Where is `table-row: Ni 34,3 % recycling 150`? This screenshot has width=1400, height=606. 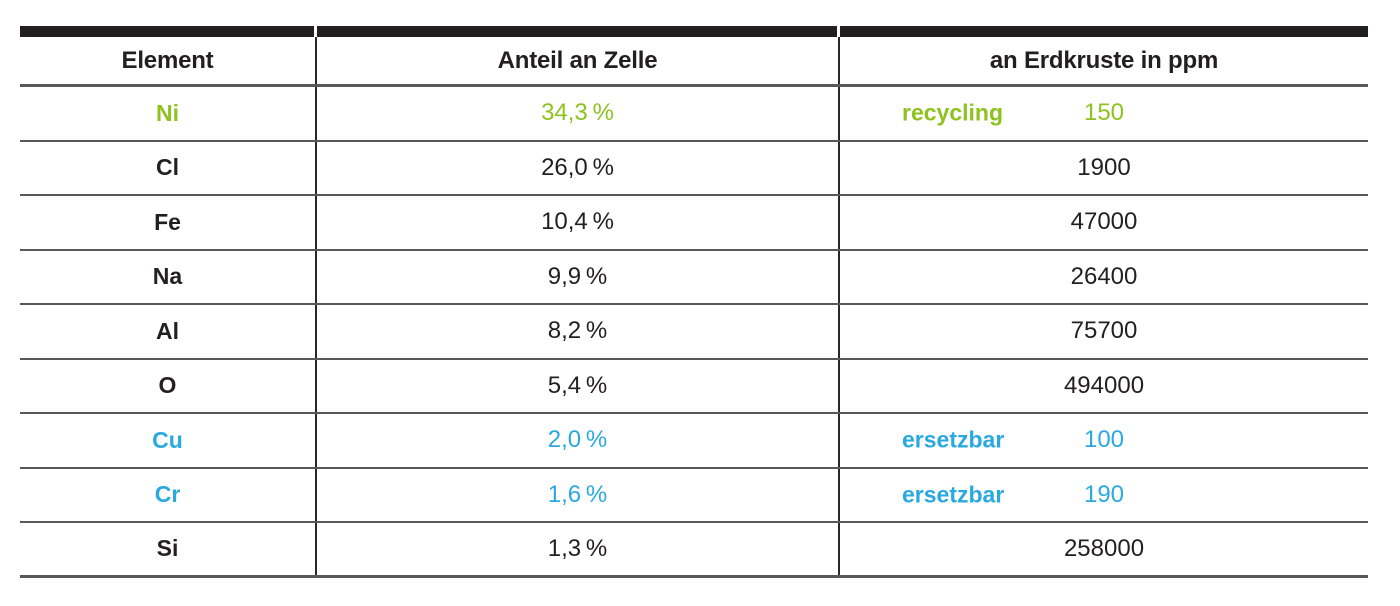
table-row: Ni 34,3 % recycling 150 is located at coordinates (694, 114).